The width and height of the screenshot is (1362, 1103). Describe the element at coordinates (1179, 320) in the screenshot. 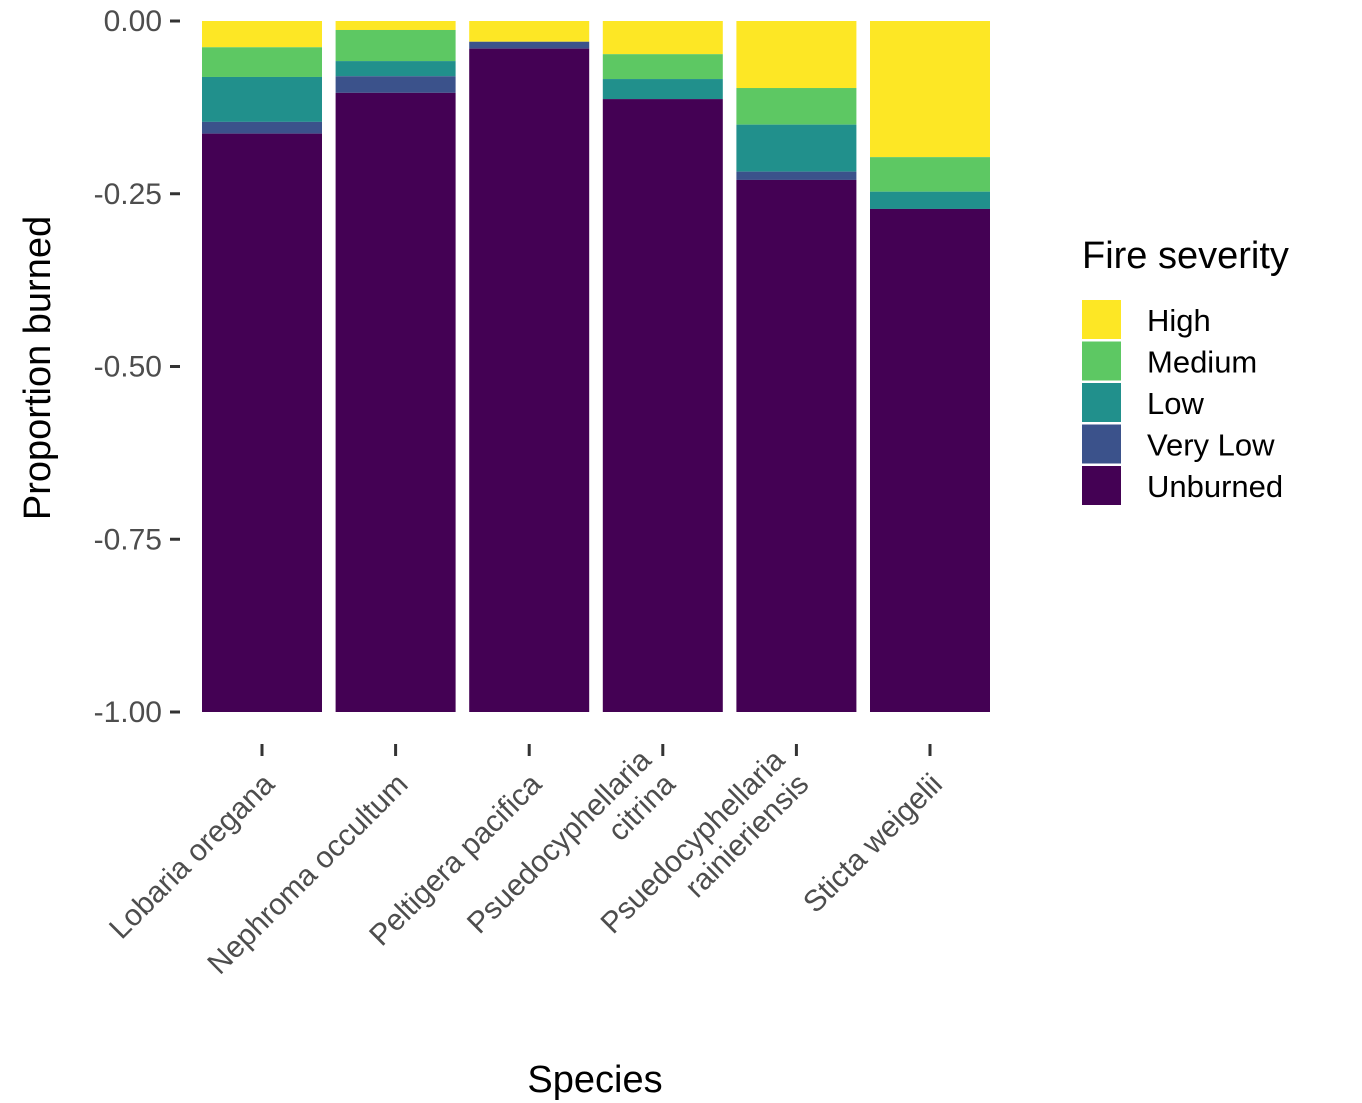

I see `legend-label: High` at that location.